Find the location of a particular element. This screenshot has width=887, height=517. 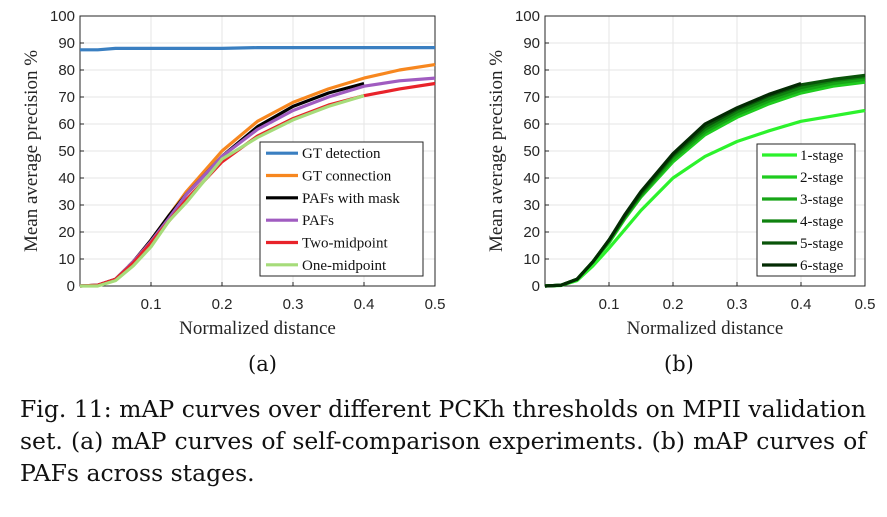

legend-label: 6-stage is located at coordinates (822, 266).